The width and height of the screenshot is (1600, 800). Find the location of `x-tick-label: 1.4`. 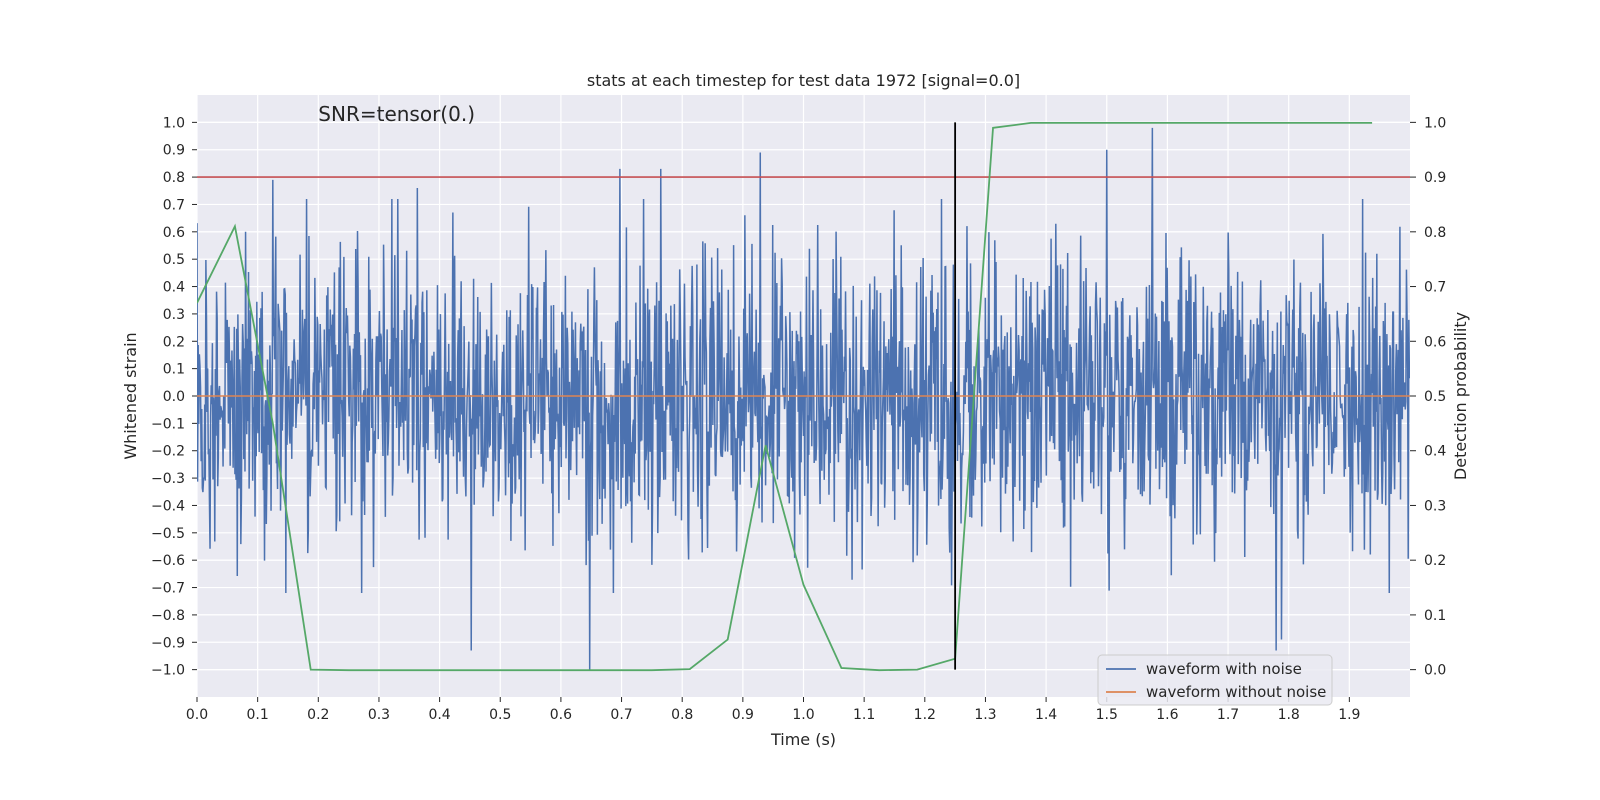

x-tick-label: 1.4 is located at coordinates (1046, 715).